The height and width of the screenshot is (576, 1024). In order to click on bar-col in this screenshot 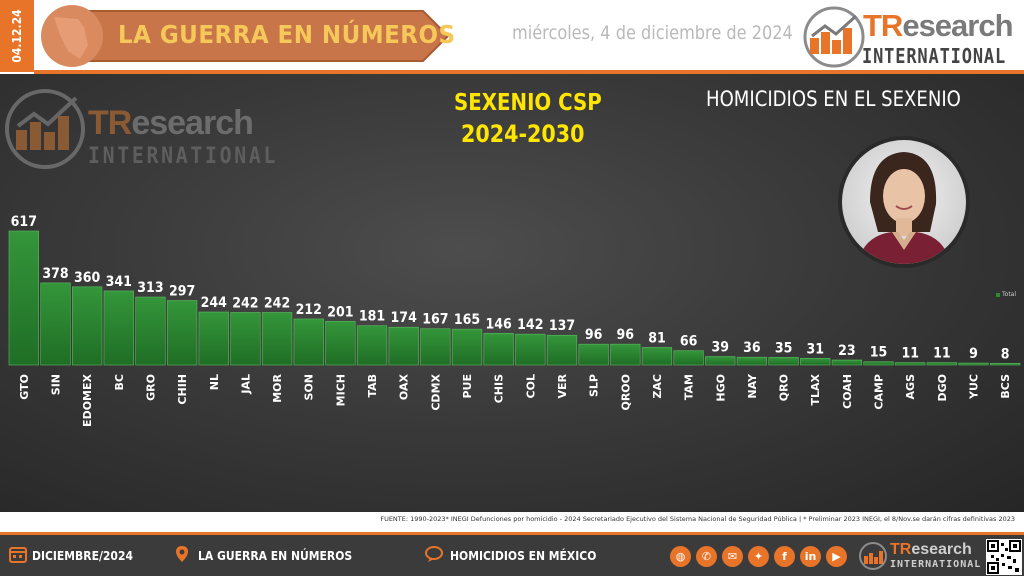, I will do `click(530, 349)`.